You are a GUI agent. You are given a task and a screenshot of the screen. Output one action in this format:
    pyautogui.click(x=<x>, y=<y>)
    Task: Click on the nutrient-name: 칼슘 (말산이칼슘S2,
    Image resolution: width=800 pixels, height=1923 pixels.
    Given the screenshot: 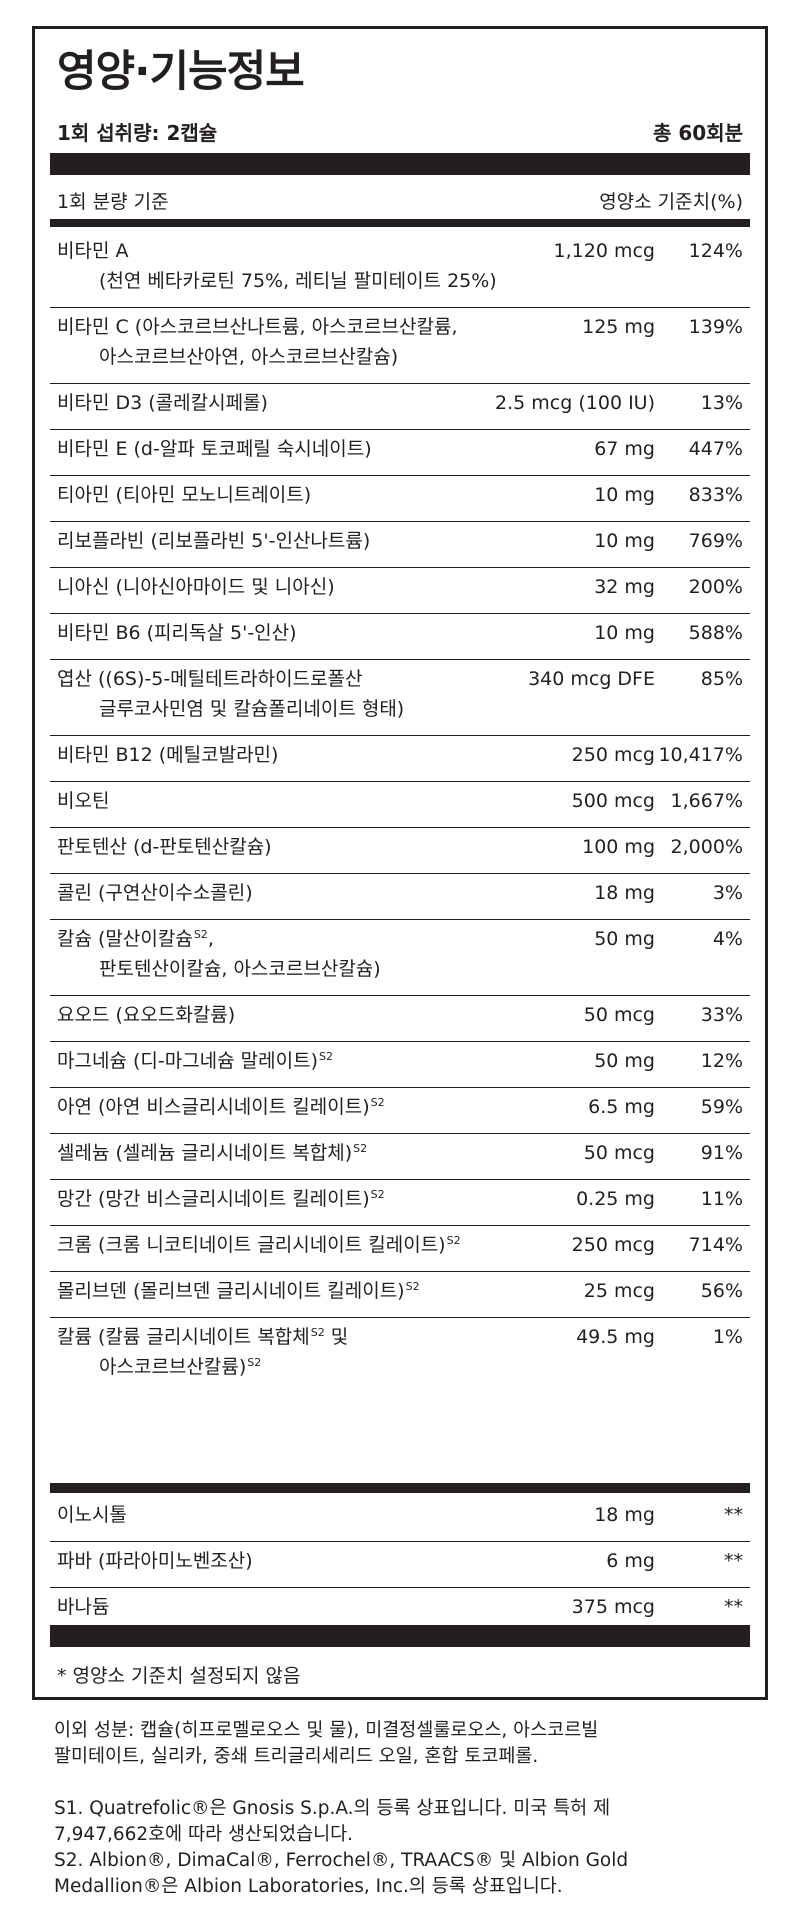 What is the action you would take?
    pyautogui.click(x=135, y=939)
    